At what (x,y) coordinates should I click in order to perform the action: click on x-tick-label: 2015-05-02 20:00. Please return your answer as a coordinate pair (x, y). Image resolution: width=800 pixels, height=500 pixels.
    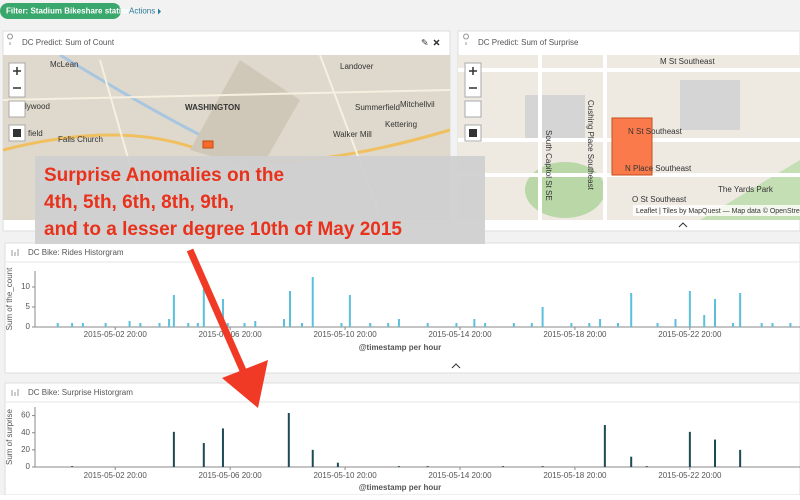
    Looking at the image, I should click on (116, 334).